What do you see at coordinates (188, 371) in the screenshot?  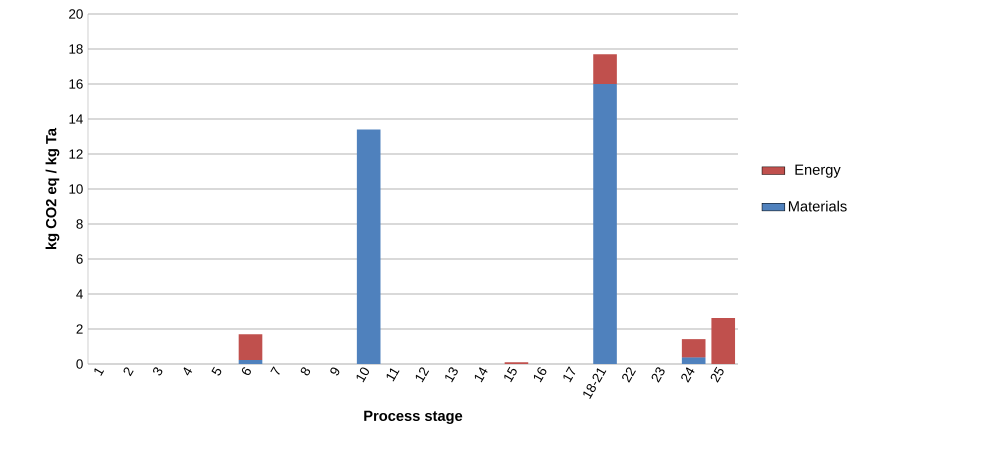 I see `x-tick-label: 4` at bounding box center [188, 371].